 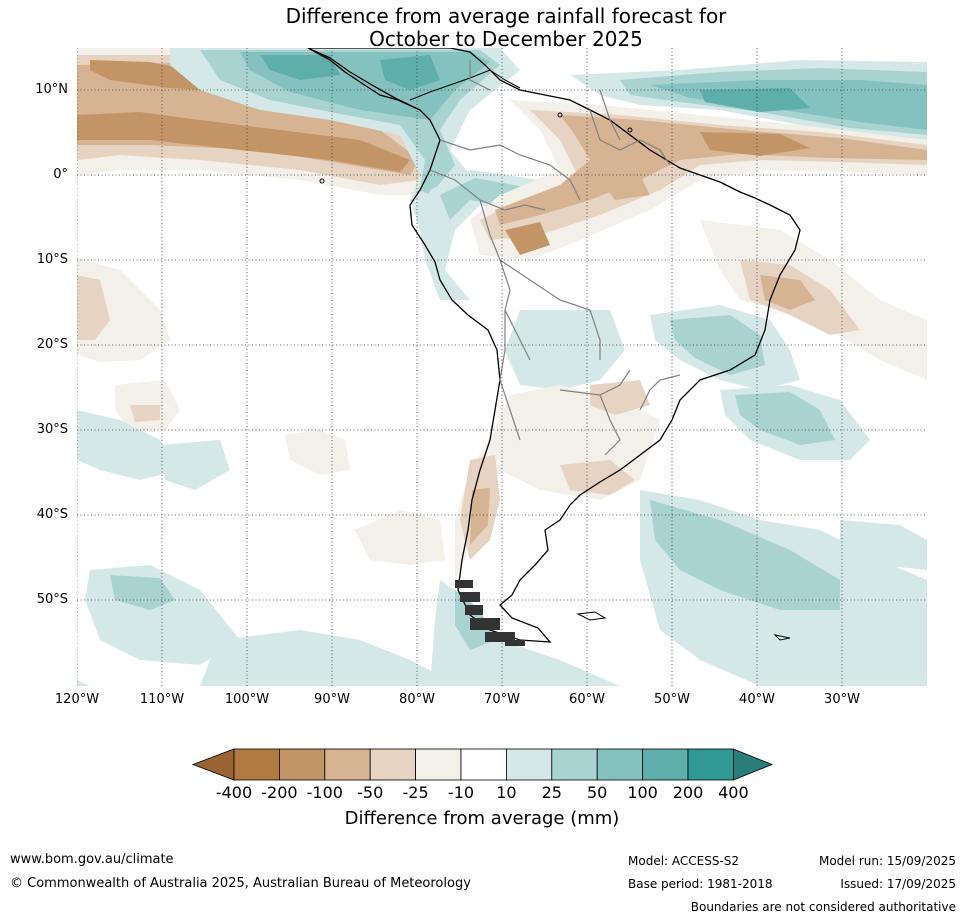 What do you see at coordinates (324, 792) in the screenshot?
I see `colorbar-tick-label: -100` at bounding box center [324, 792].